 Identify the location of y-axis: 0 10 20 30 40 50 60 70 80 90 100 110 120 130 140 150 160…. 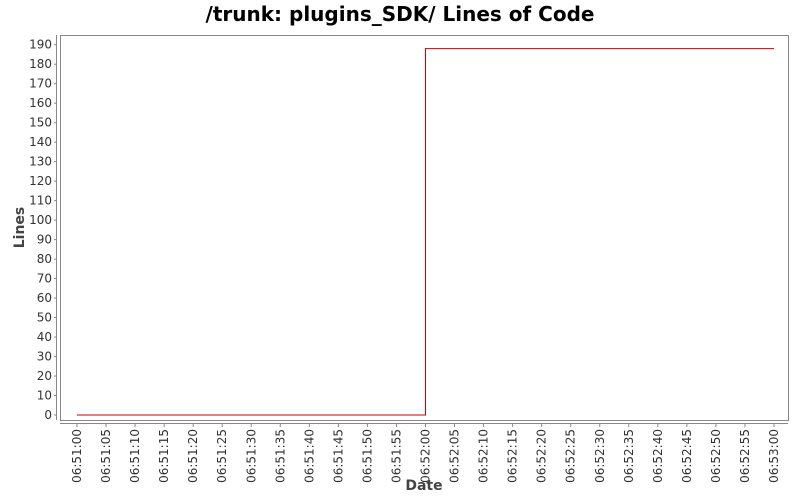
(43, 228).